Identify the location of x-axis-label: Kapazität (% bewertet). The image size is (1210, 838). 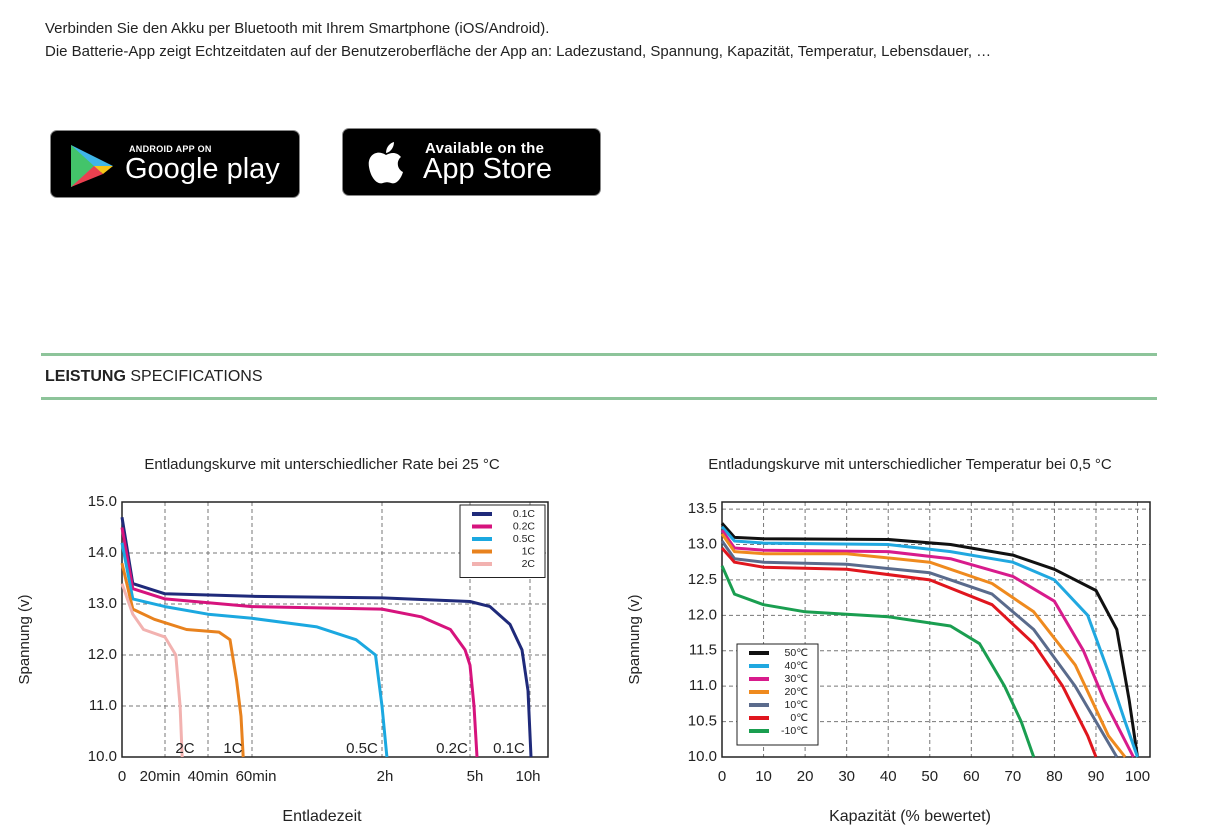
(910, 816).